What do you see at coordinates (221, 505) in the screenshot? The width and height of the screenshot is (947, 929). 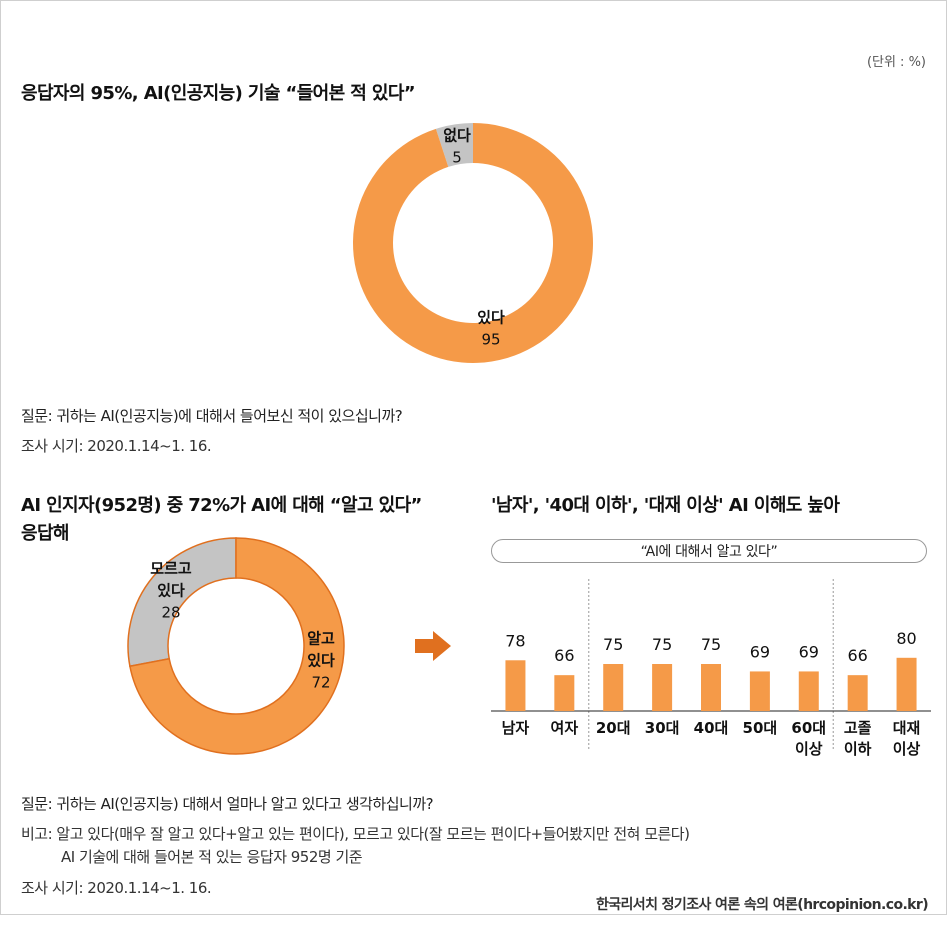 I see `section2-title-line1: AI 인지자(952명) 중 72%가 AI에 대해 “알고 있다”` at bounding box center [221, 505].